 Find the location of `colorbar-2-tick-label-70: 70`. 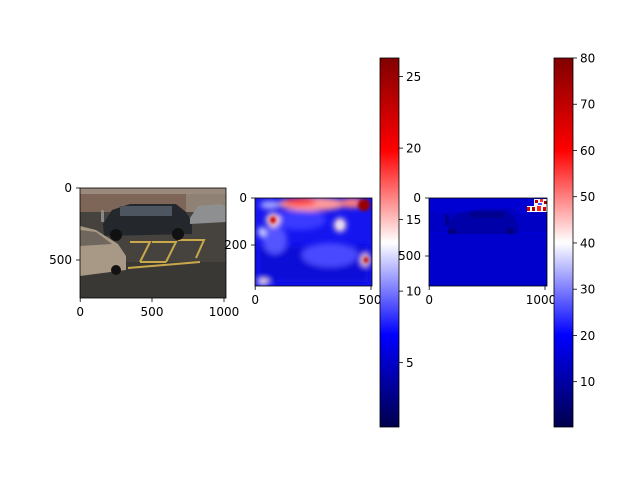

colorbar-2-tick-label-70: 70 is located at coordinates (587, 105).